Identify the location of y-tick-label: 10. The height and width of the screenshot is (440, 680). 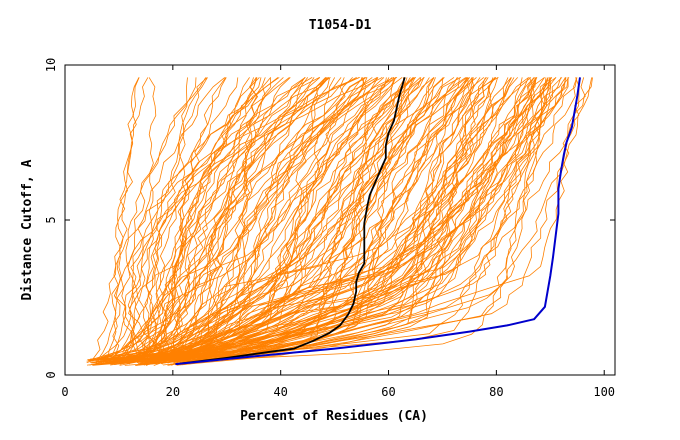
(51, 65).